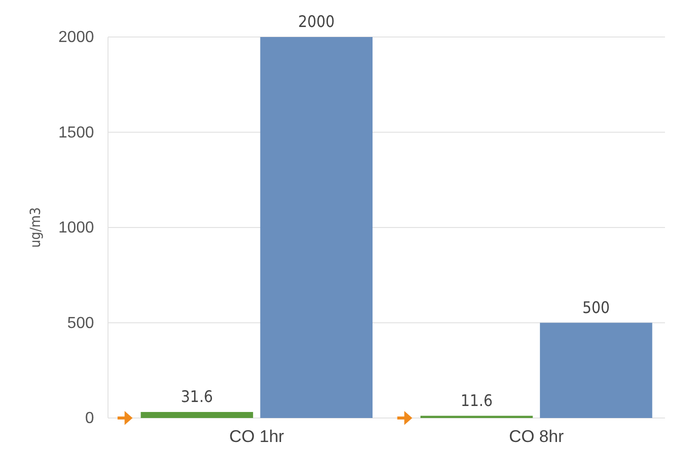  I want to click on y-tick-label: 500, so click(80, 323).